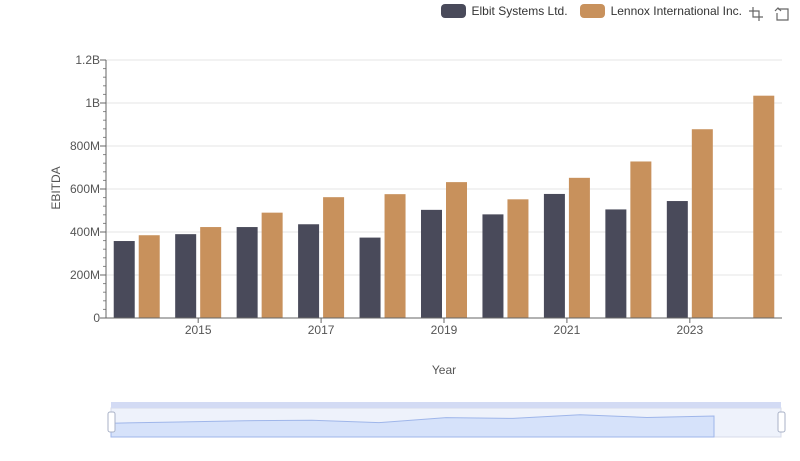 The height and width of the screenshot is (461, 800). Describe the element at coordinates (96, 318) in the screenshot. I see `y-tick-label: 0` at that location.